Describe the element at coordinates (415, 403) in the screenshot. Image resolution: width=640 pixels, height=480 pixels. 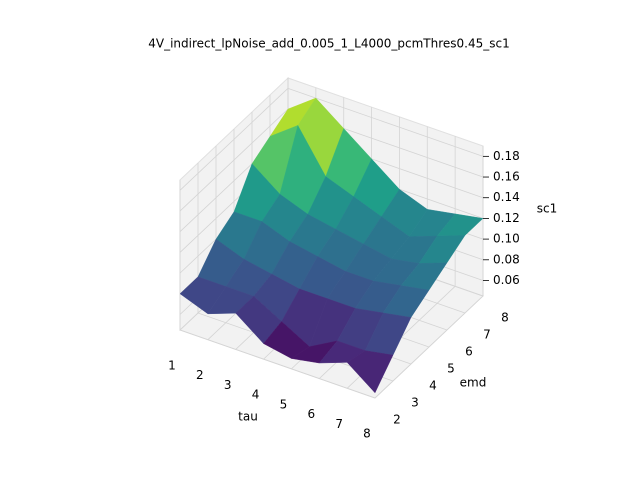
I see `y-tick-label: 3` at that location.